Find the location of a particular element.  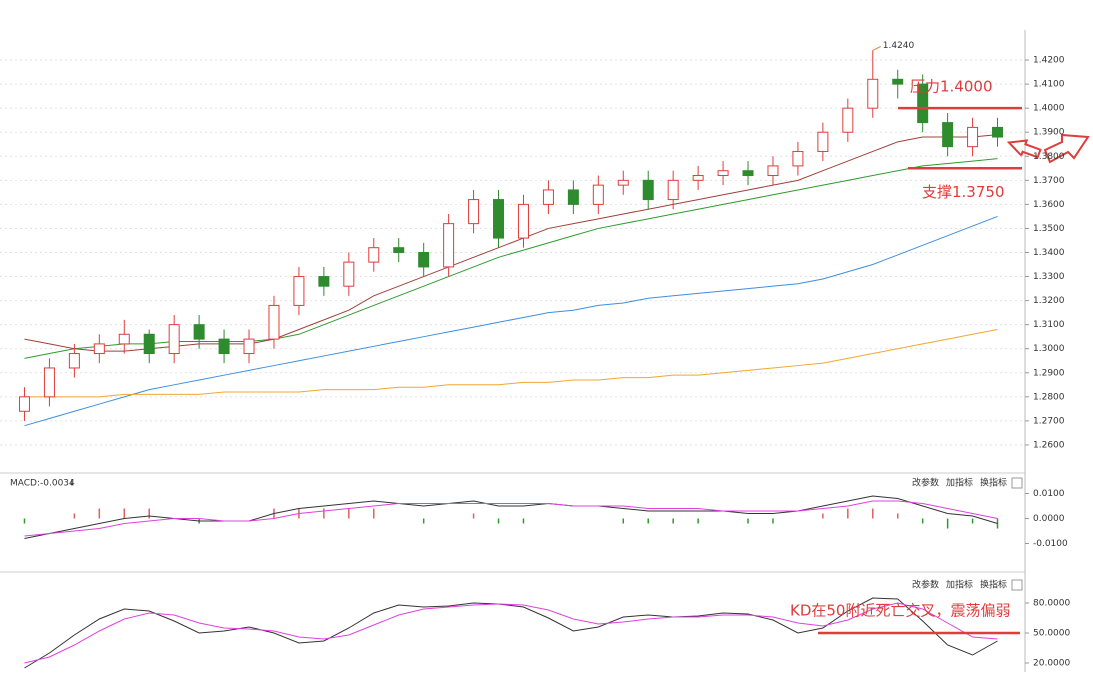

y-tick-label: 1.3700 is located at coordinates (1049, 181).